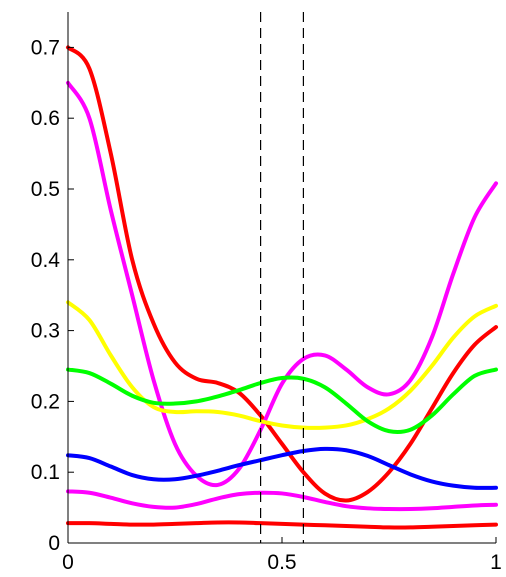 This screenshot has height=577, width=506. I want to click on y-tick-label: 0.5, so click(45, 189).